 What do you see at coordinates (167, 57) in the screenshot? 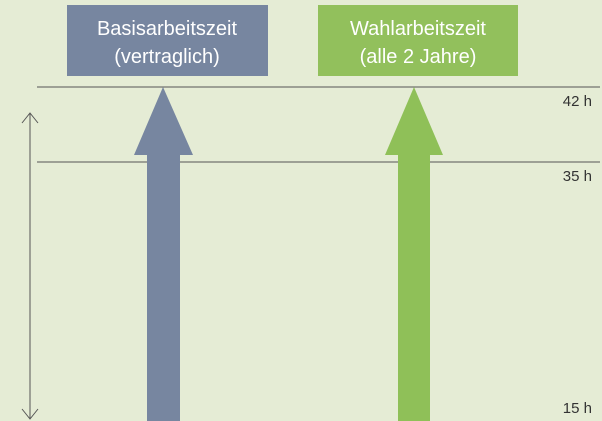
I see `box-label: (vertraglich)` at bounding box center [167, 57].